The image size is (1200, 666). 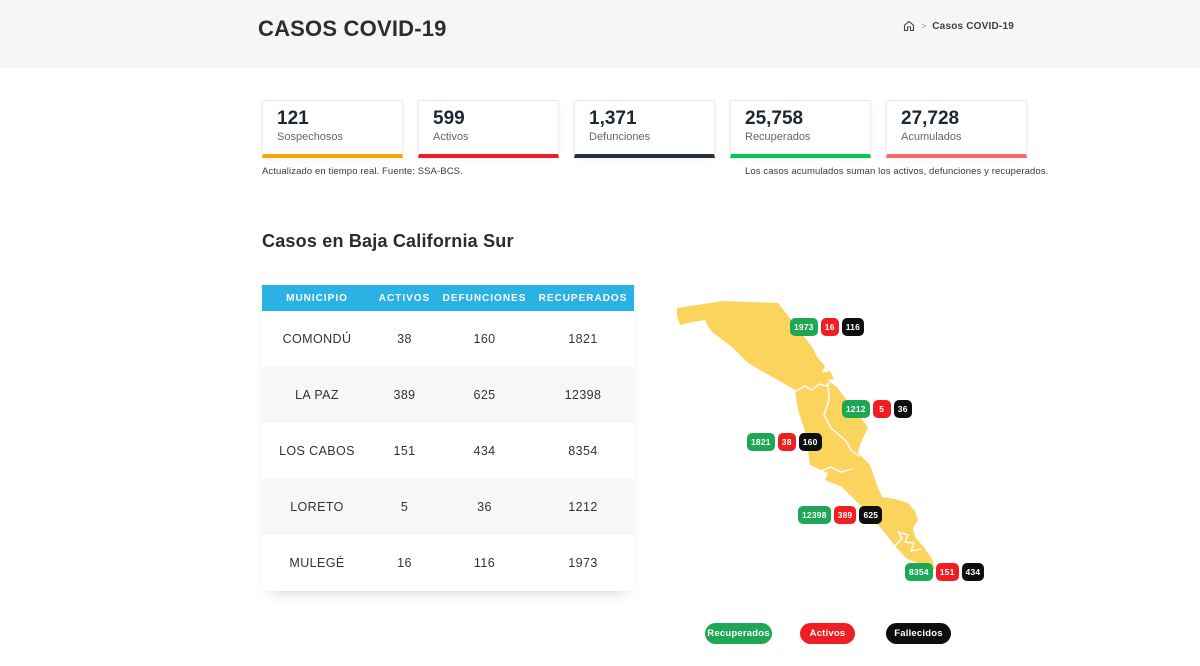 I want to click on card-acumulados: 27,728 Acumulados, so click(x=956, y=129).